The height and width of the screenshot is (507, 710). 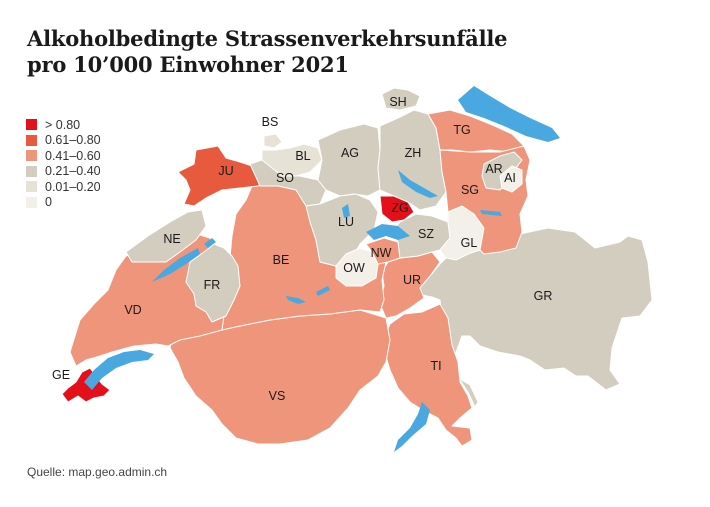 I want to click on label-AG: AG, so click(x=350, y=153).